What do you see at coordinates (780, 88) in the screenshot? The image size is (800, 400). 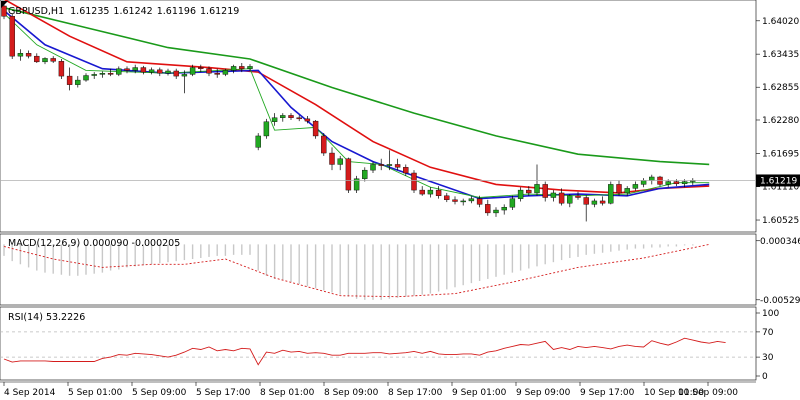 I see `price-tick-label: 1.62855` at bounding box center [780, 88].